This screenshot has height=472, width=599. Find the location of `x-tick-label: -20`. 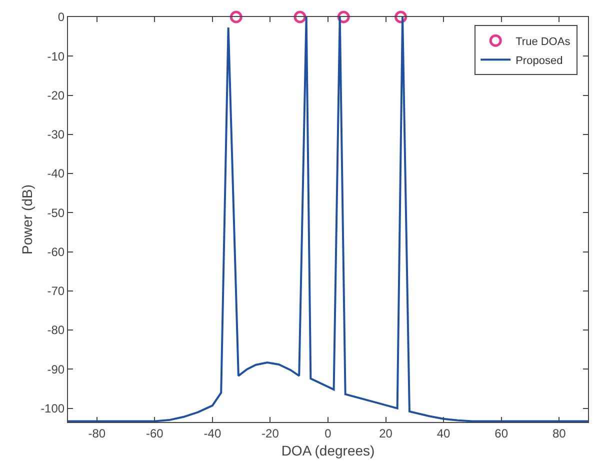

x-tick-label: -20 is located at coordinates (271, 433).